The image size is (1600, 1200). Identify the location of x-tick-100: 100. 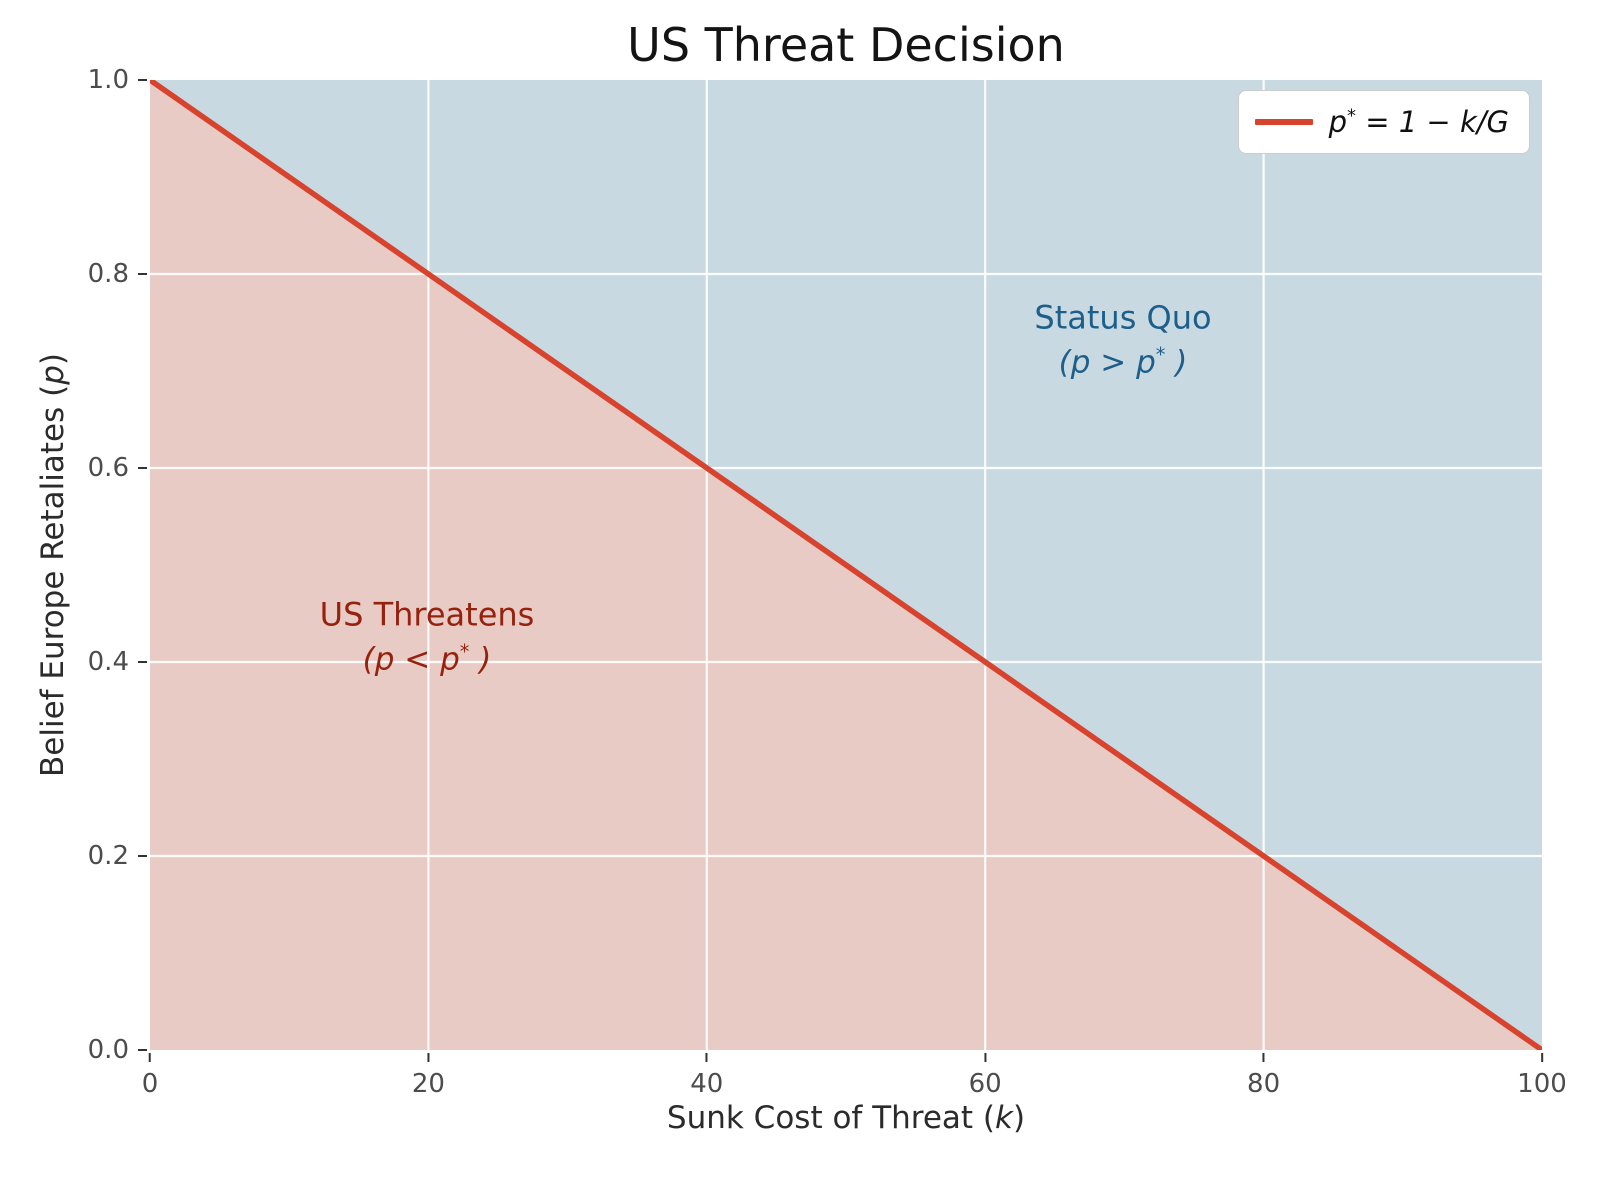
(1542, 1076).